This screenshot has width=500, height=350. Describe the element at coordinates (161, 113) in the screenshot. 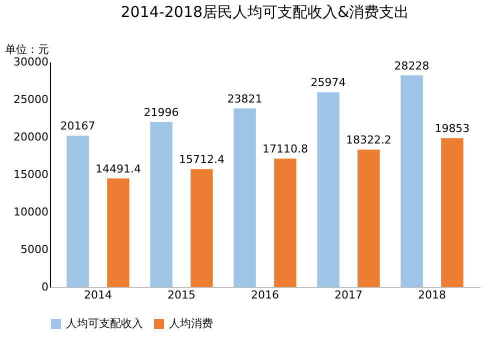

I see `data-label: 21996` at that location.